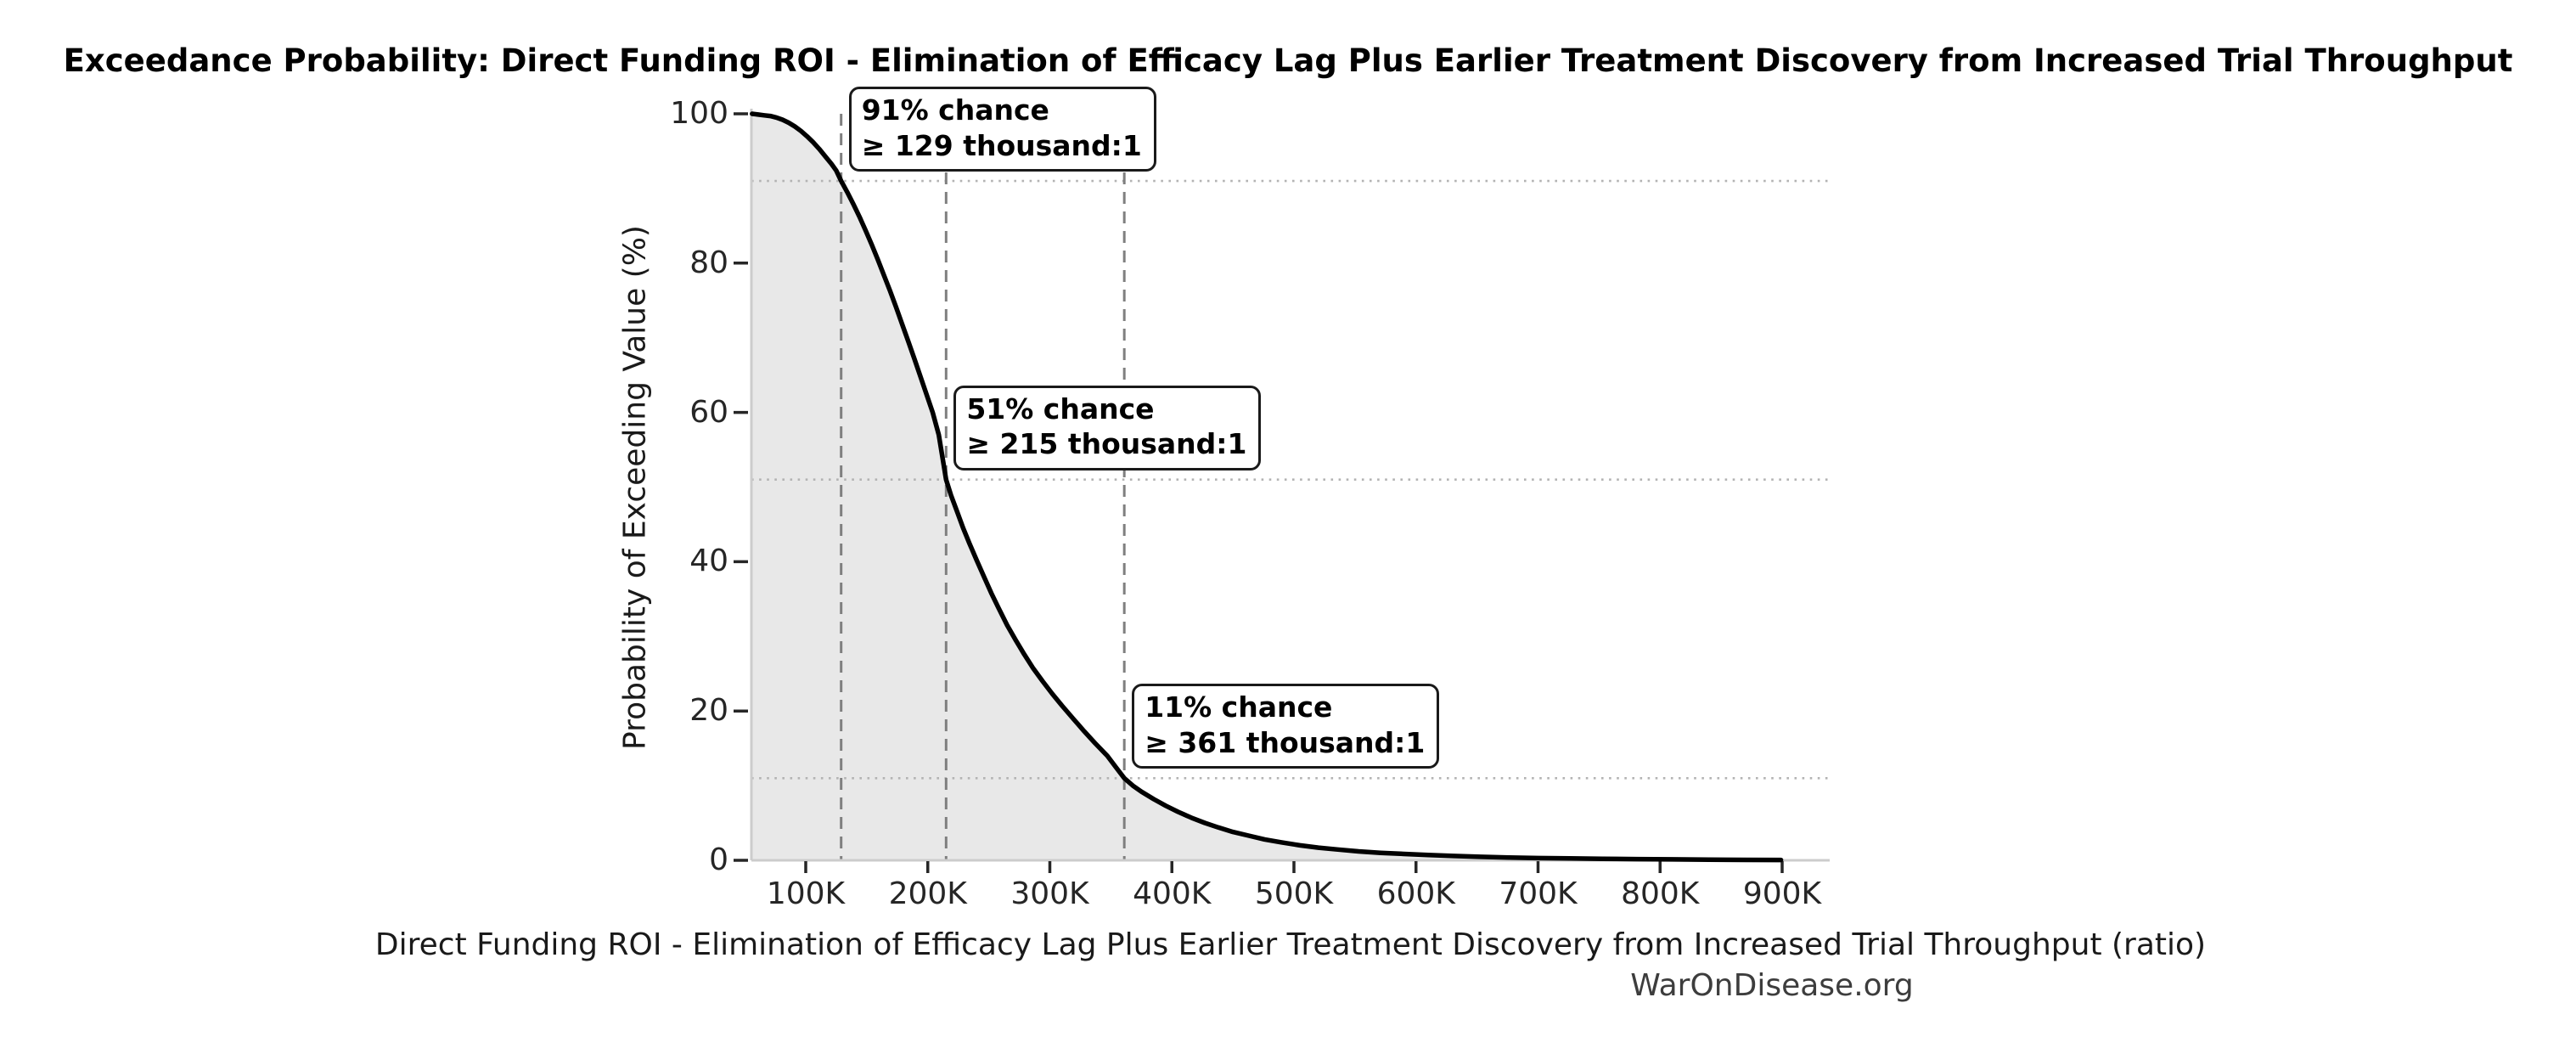 This screenshot has width=2576, height=1048. Describe the element at coordinates (1772, 985) in the screenshot. I see `watermark: WarOnDisease.org` at that location.